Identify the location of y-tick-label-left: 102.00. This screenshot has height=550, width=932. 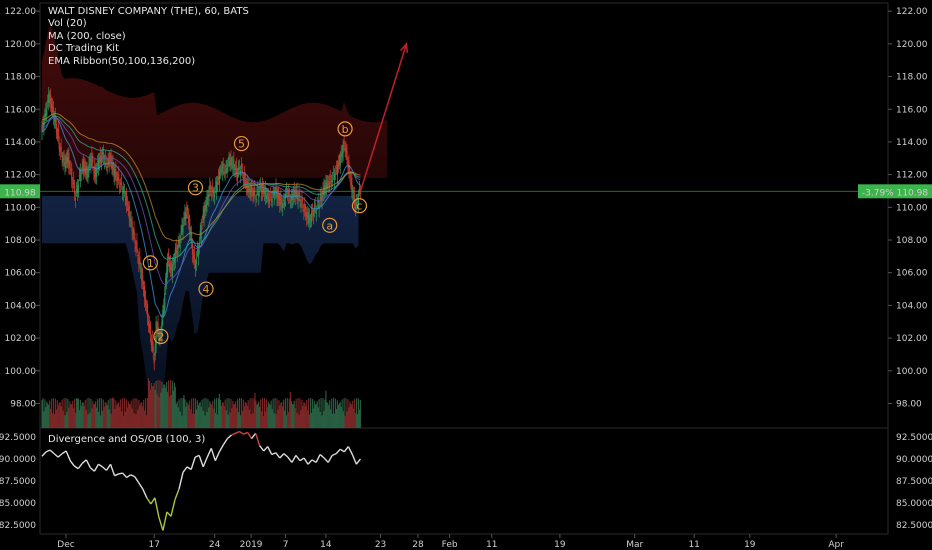
(21, 339).